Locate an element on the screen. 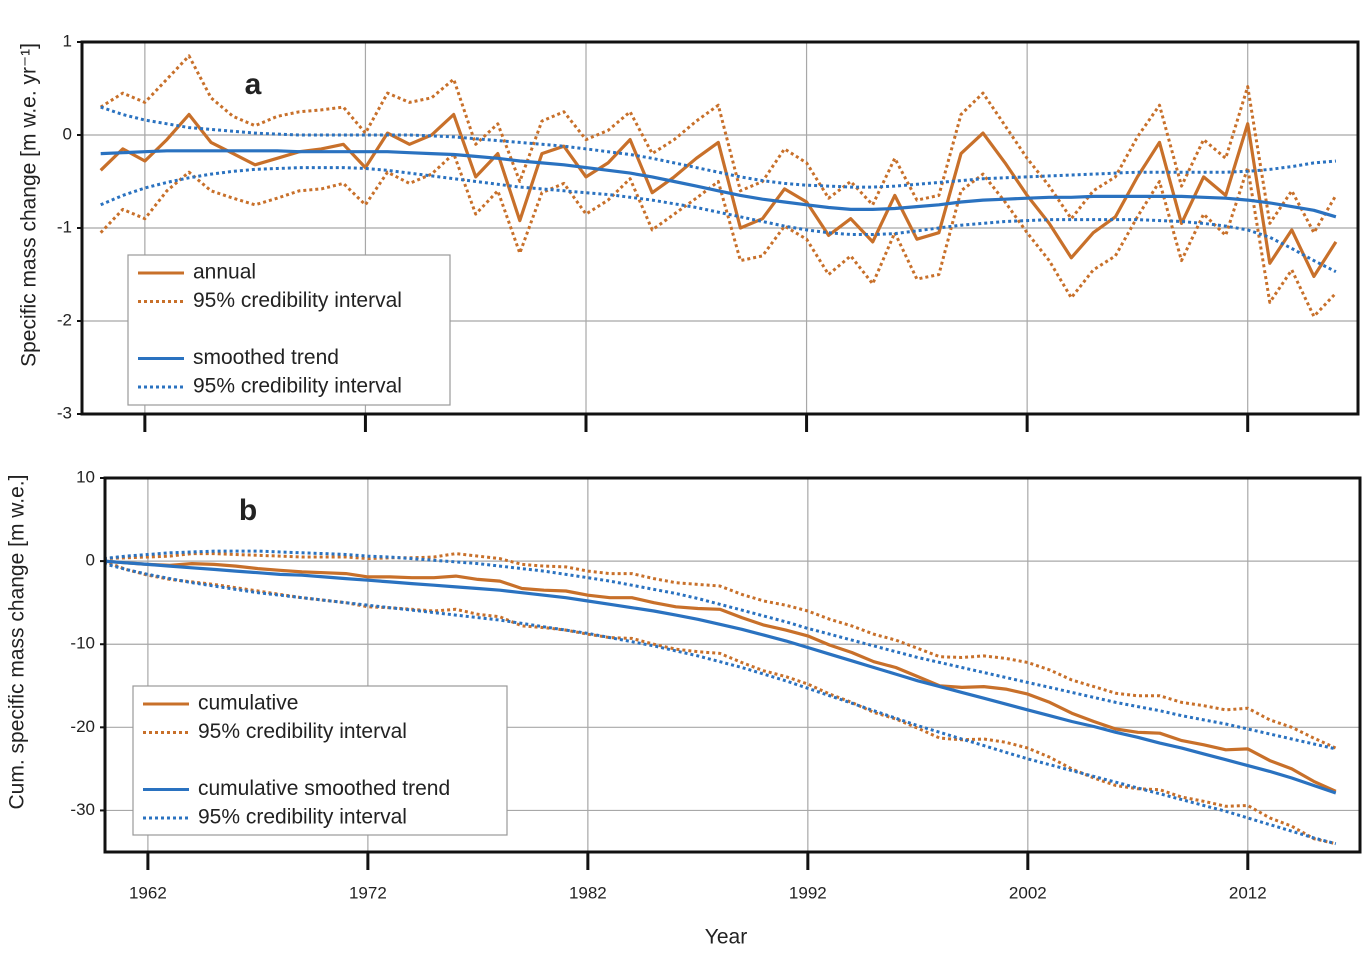 The image size is (1367, 953). x-tick-label: 1962 is located at coordinates (148, 892).